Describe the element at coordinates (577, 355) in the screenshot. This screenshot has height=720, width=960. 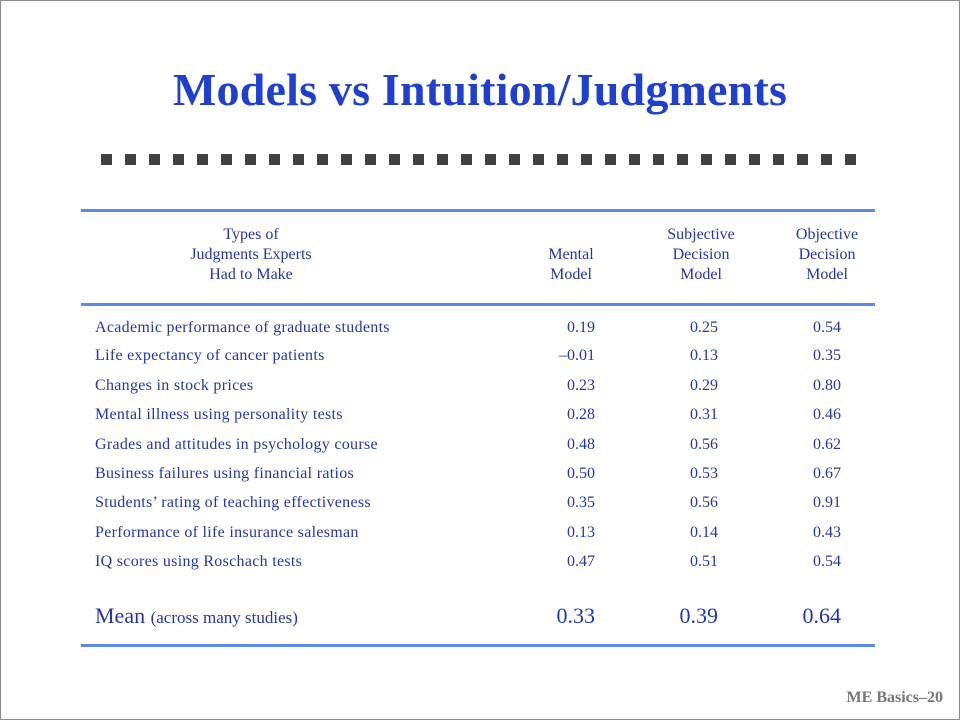
I see `mental-value: –0.01` at that location.